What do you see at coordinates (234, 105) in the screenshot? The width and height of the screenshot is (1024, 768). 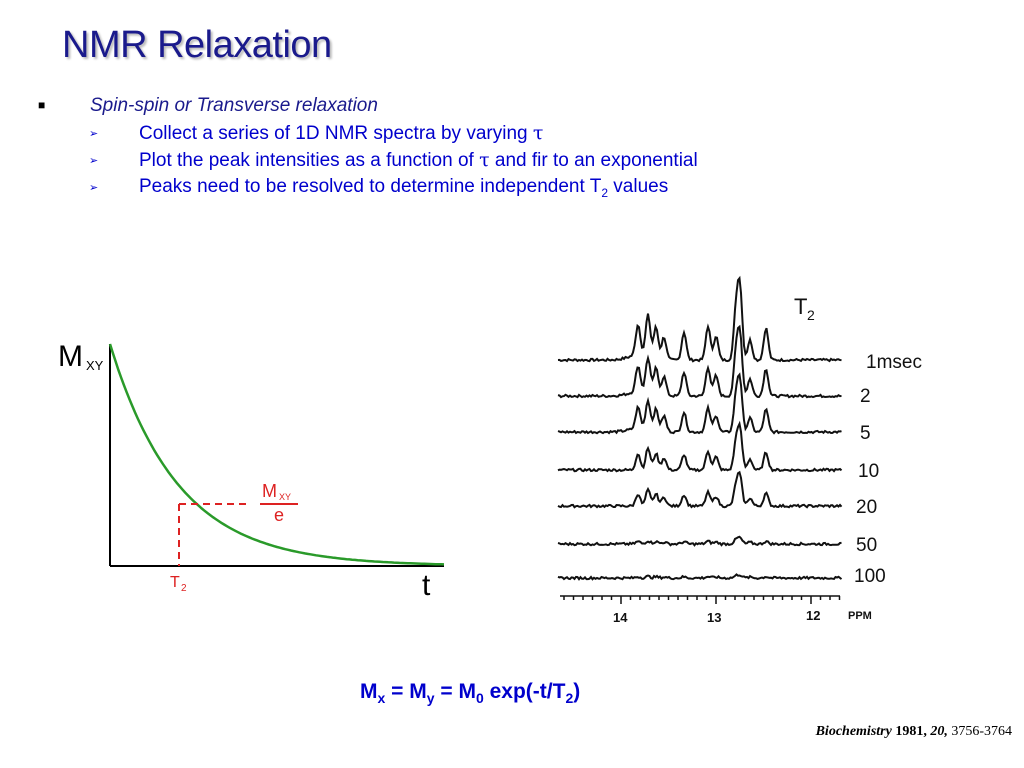 I see `bullet-main: Spin-spin or Transverse relaxation` at bounding box center [234, 105].